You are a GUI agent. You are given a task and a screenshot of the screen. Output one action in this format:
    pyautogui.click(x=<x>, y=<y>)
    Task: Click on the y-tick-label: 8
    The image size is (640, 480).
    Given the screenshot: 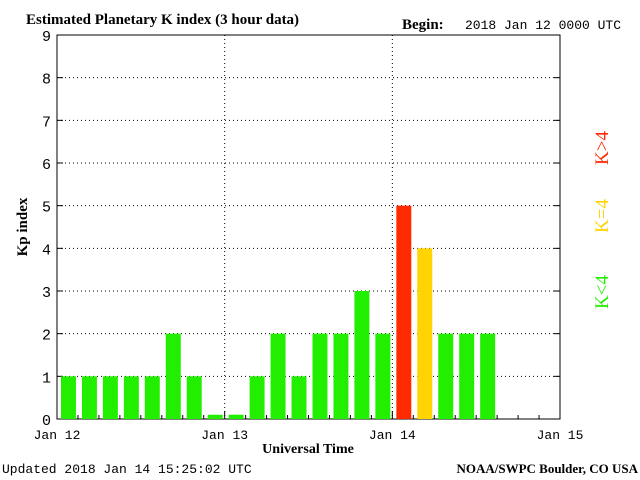 What is the action you would take?
    pyautogui.click(x=46, y=80)
    